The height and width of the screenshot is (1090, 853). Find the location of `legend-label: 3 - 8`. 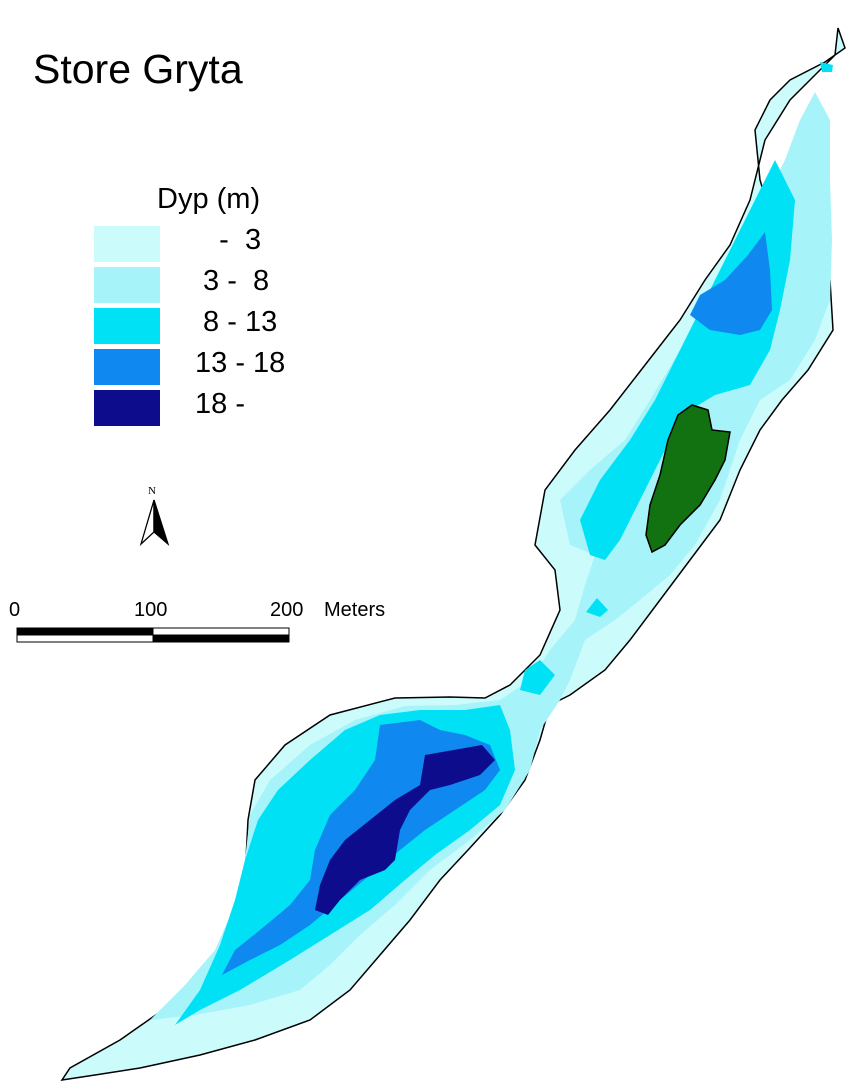

legend-label: 3 - 8 is located at coordinates (232, 281).